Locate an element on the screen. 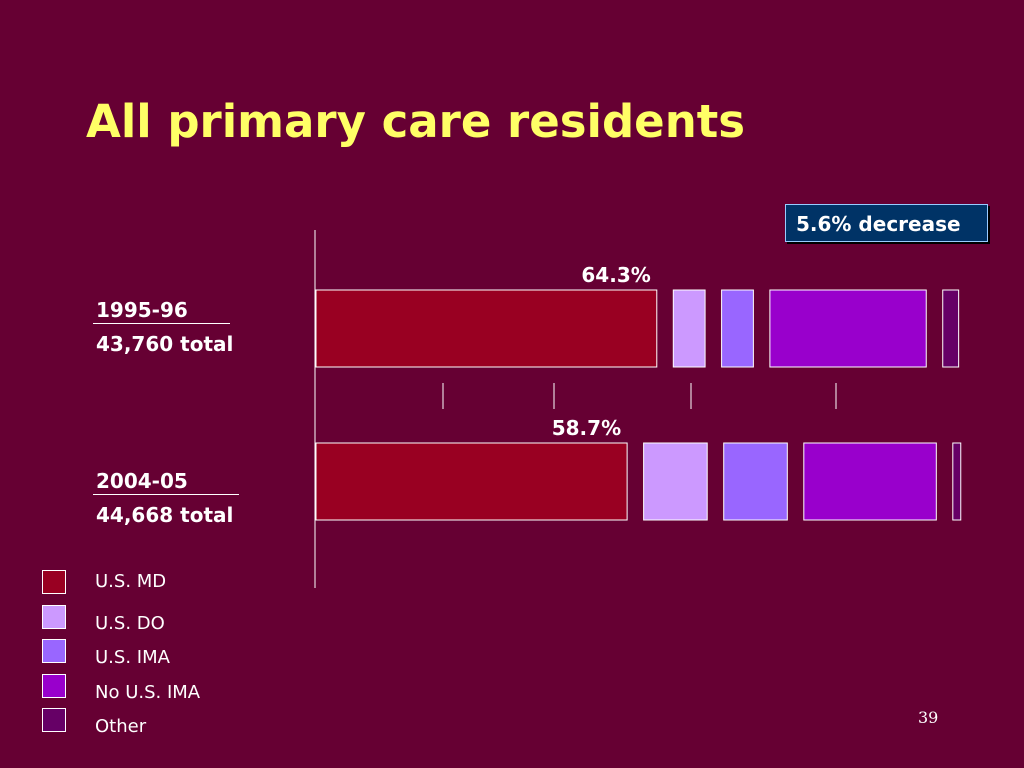  legend-swatch-no-us-ima is located at coordinates (54, 686).